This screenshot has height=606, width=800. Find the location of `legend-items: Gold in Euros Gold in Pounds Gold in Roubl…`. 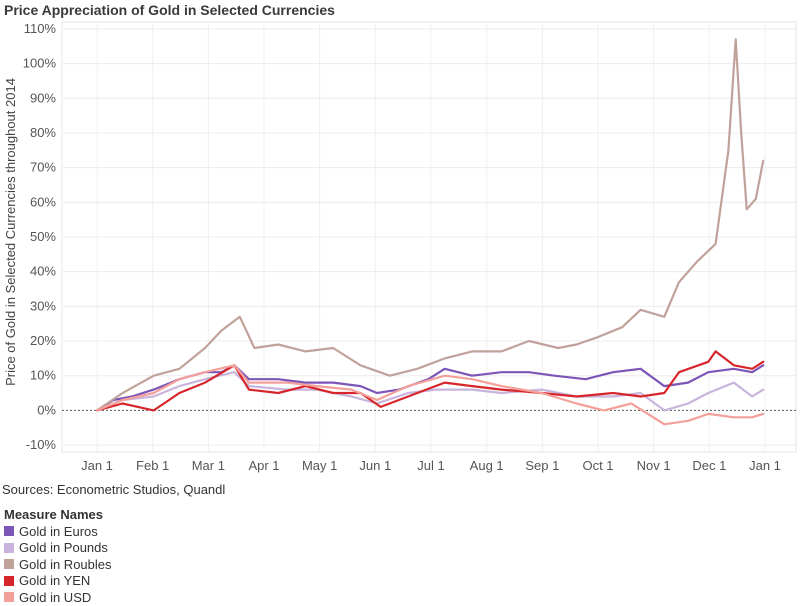

legend-items: Gold in Euros Gold in Pounds Gold in Roubl… is located at coordinates (58, 564).